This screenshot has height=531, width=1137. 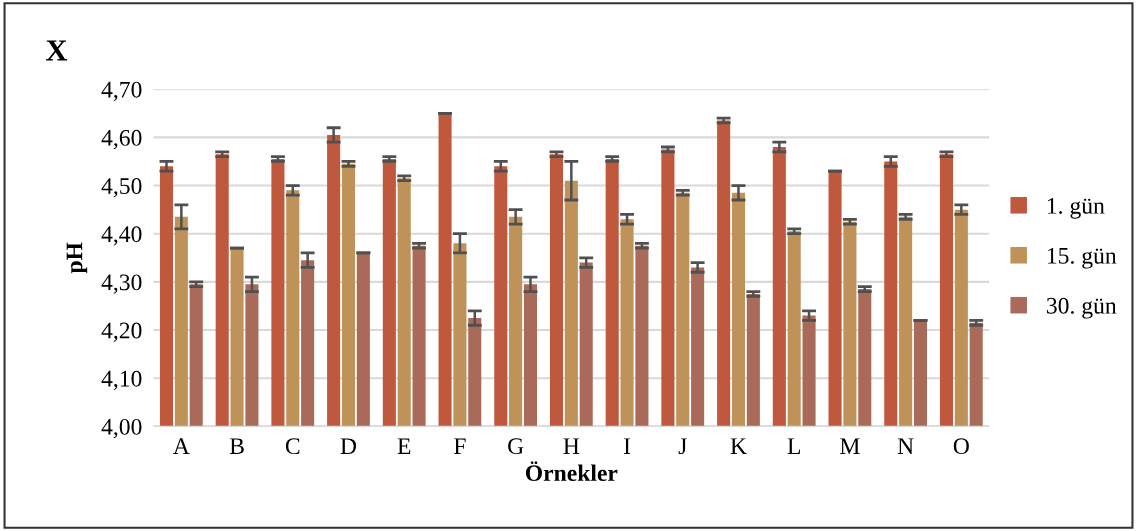 What do you see at coordinates (571, 446) in the screenshot?
I see `x-tick-label: H` at bounding box center [571, 446].